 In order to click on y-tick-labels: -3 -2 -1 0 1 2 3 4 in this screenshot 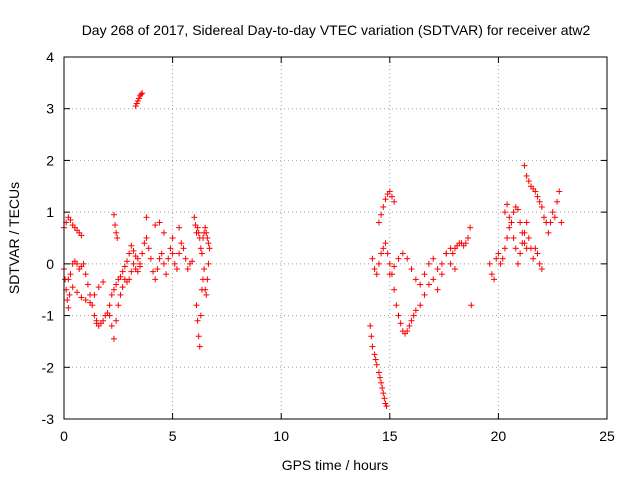, I will do `click(48, 238)`.